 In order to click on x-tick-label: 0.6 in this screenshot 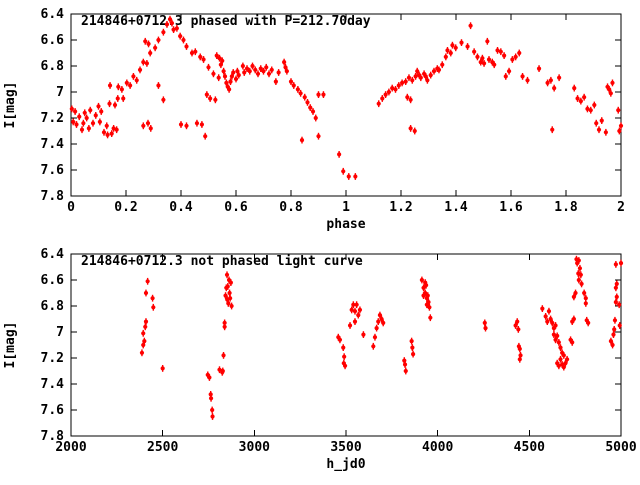, I will do `click(236, 207)`.